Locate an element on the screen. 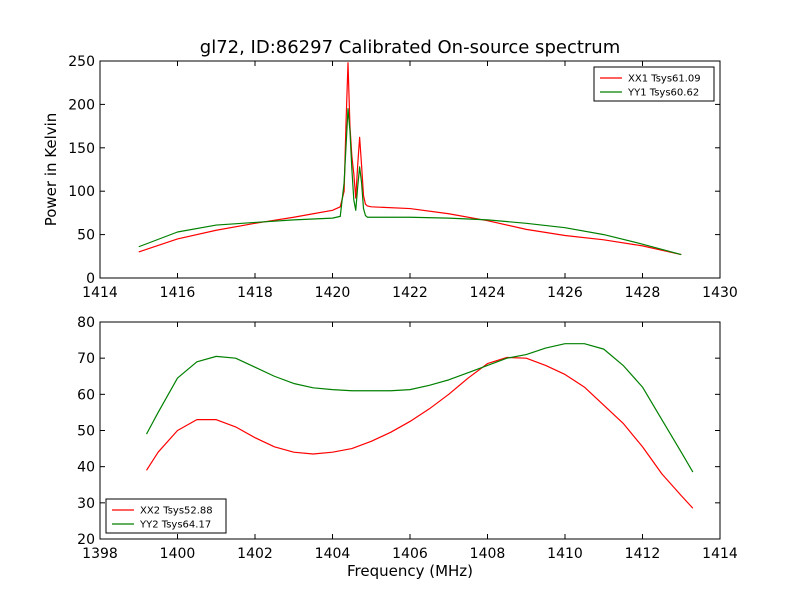  top-xtick-label-0: 1414 is located at coordinates (100, 293).